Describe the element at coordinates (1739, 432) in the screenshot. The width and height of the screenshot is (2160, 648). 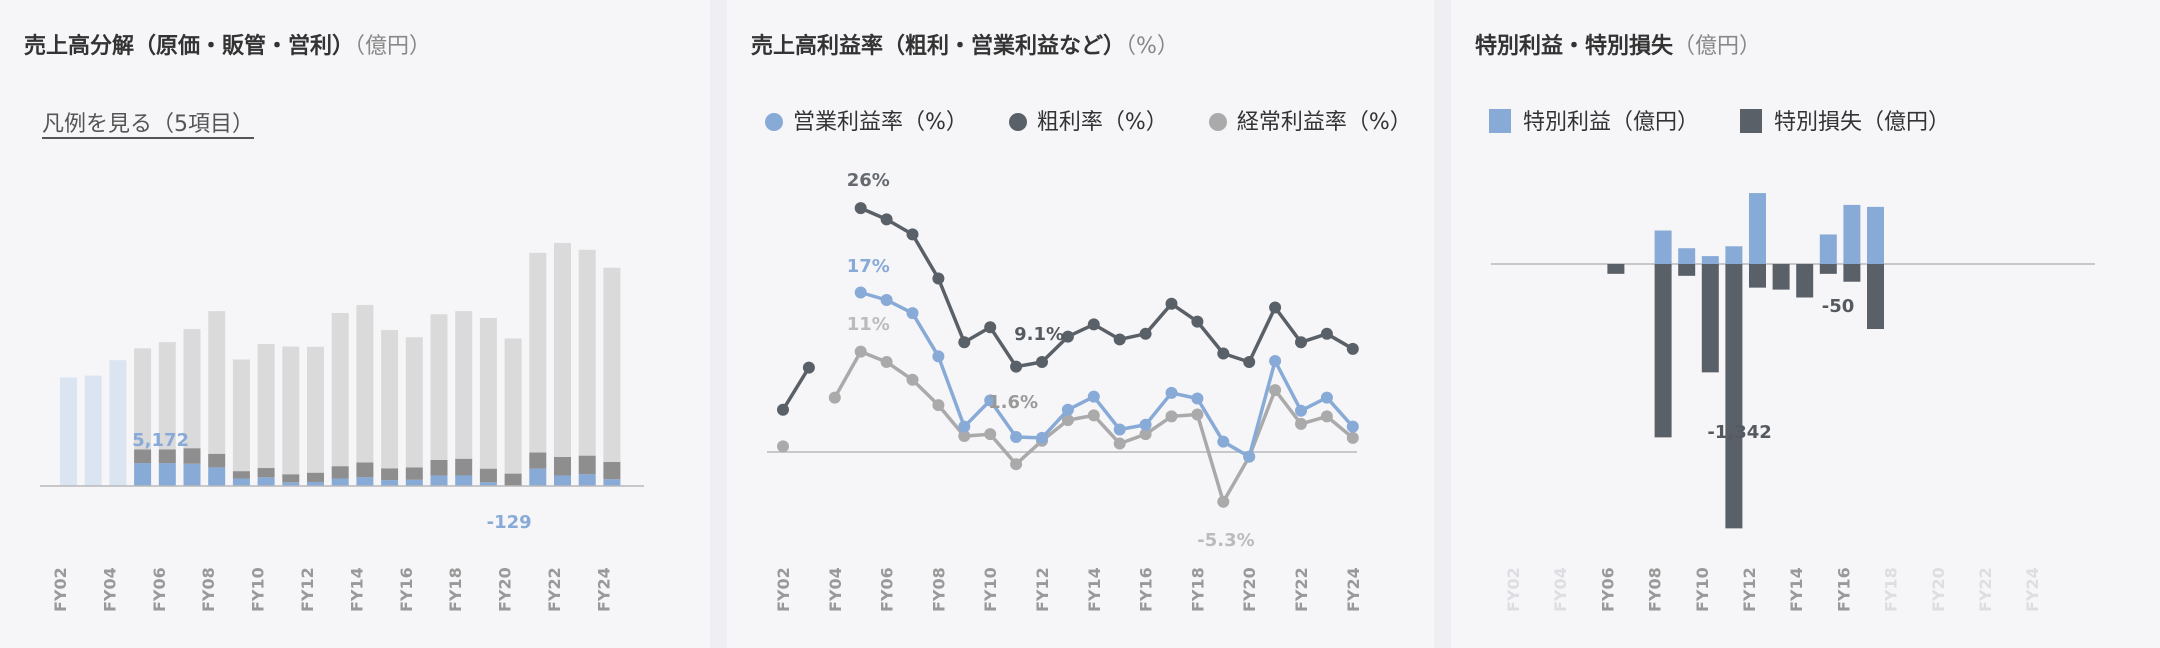
I see `data-label: -1,342` at that location.